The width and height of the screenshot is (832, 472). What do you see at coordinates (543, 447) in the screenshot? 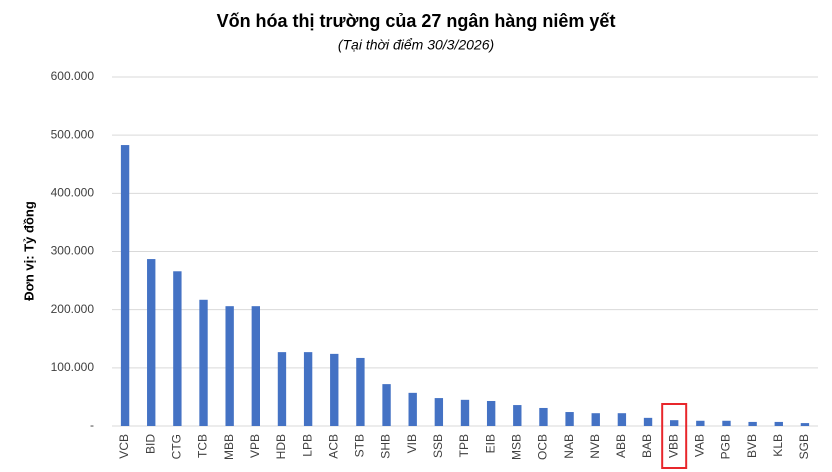
I see `x-tick-label: OCB` at bounding box center [543, 447].